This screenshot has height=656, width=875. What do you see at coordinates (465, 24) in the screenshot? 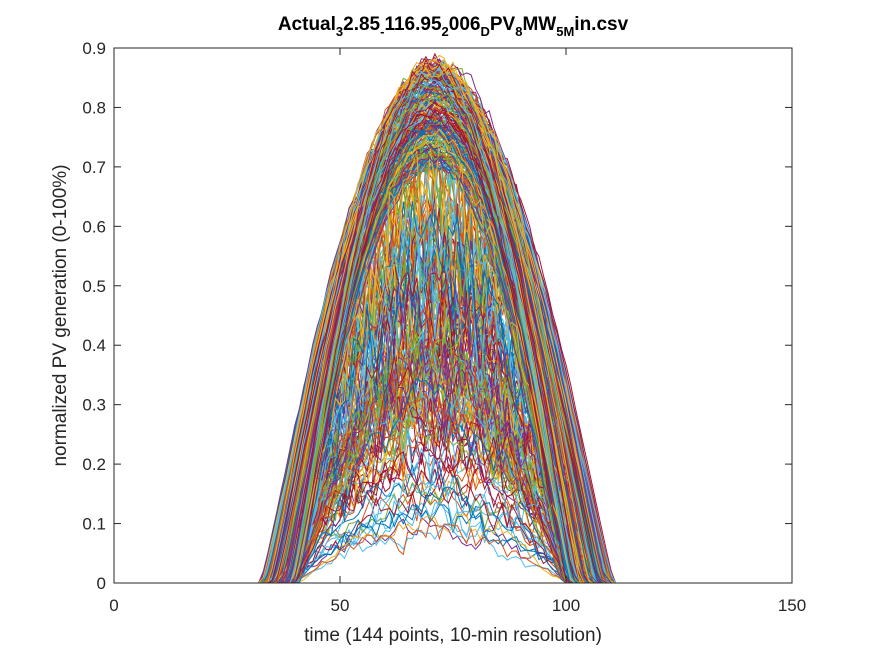
I see `title-part-6: 006` at bounding box center [465, 24].